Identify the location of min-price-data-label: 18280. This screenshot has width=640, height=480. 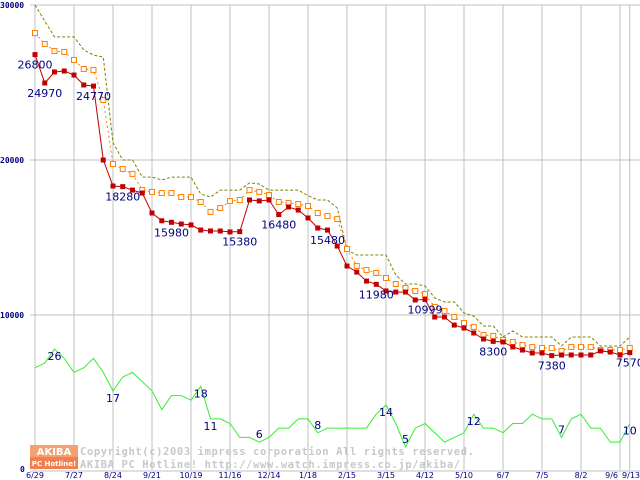
(122, 197).